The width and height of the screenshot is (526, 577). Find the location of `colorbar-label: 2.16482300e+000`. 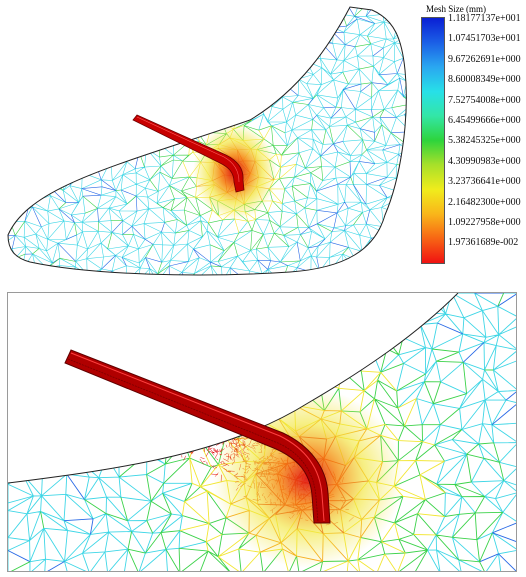

colorbar-label: 2.16482300e+000 is located at coordinates (484, 202).